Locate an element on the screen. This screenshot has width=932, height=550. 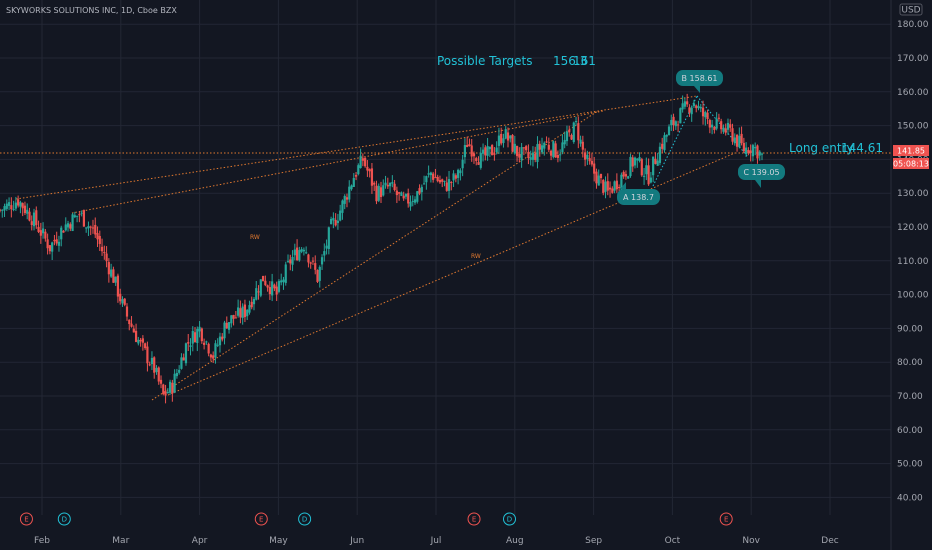
rw-label-1: RW is located at coordinates (255, 237).